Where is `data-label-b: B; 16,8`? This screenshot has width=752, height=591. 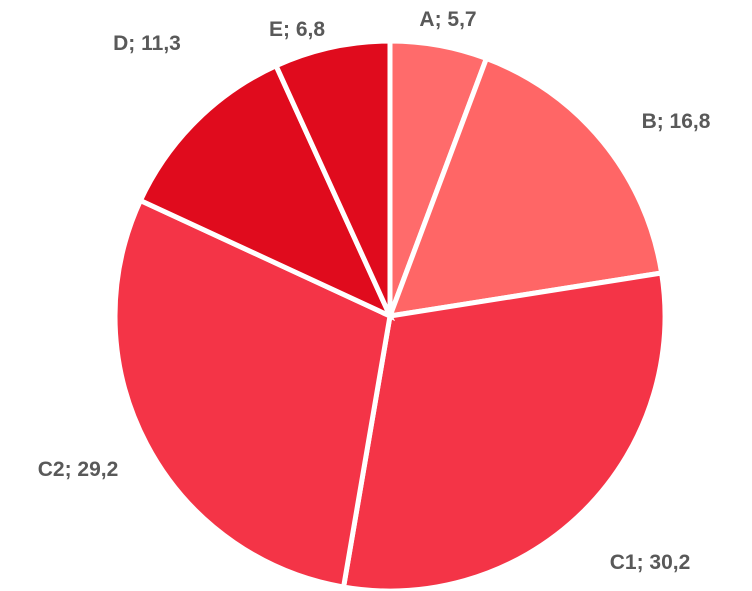 data-label-b: B; 16,8 is located at coordinates (676, 121).